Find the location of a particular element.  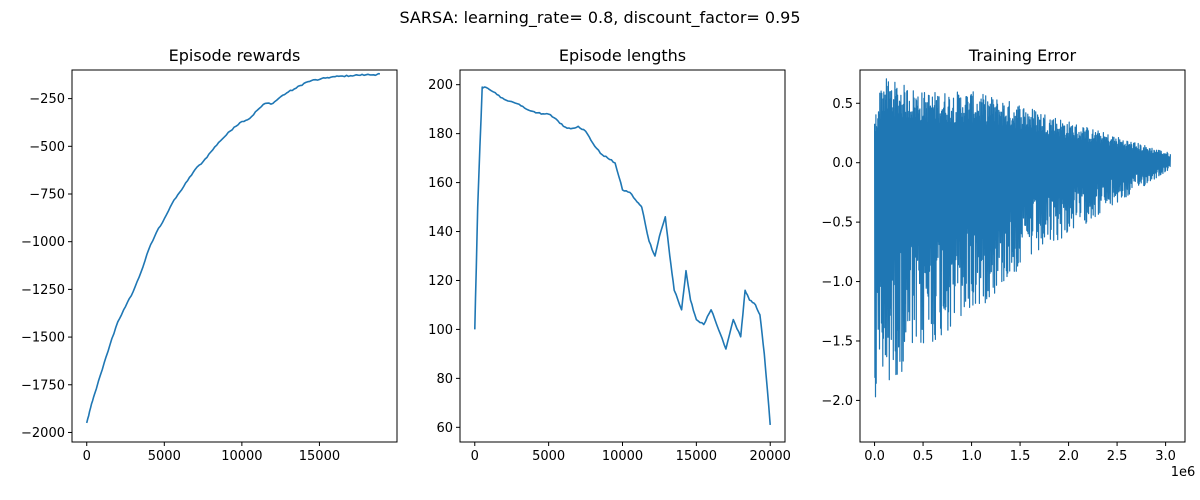

y-tick-label: 60 is located at coordinates (444, 428).